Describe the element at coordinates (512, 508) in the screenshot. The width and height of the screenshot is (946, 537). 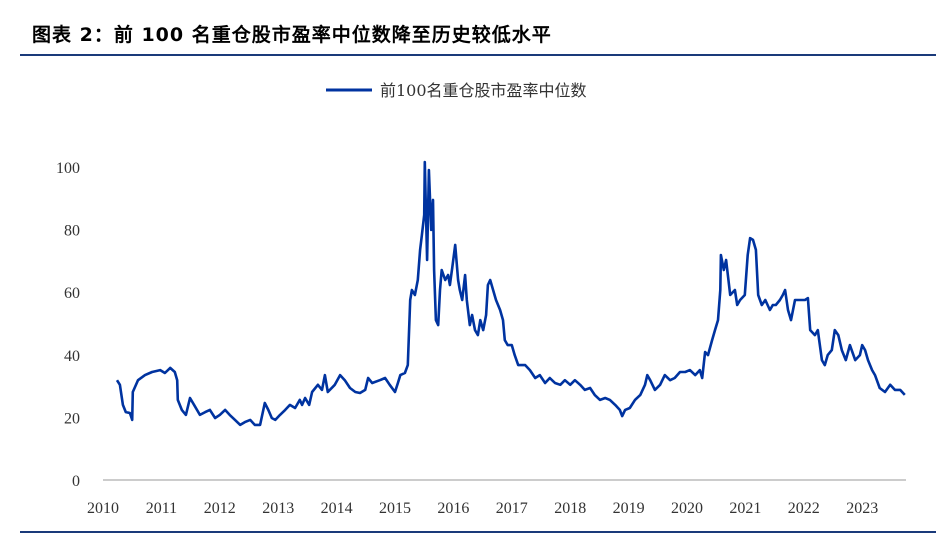
I see `x-tick-label: 2017` at that location.